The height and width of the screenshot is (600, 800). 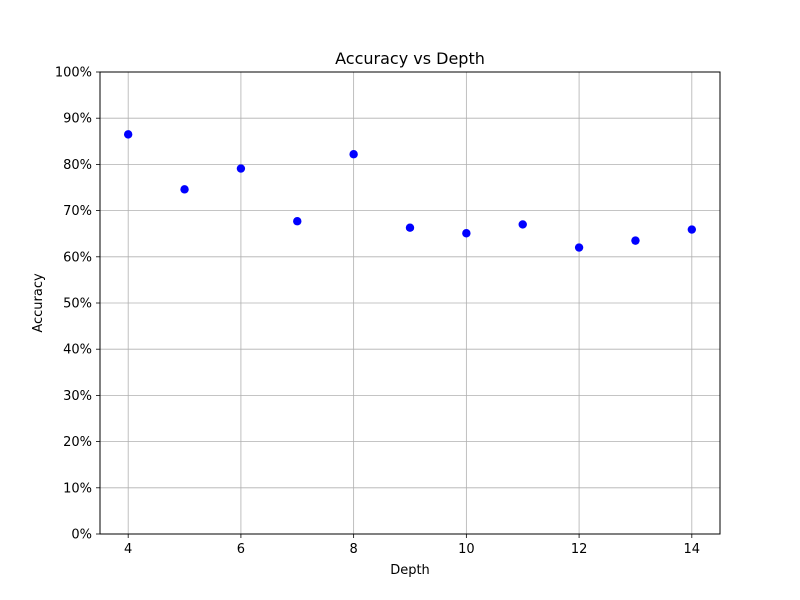 I want to click on x-tick-label: 8, so click(x=353, y=549).